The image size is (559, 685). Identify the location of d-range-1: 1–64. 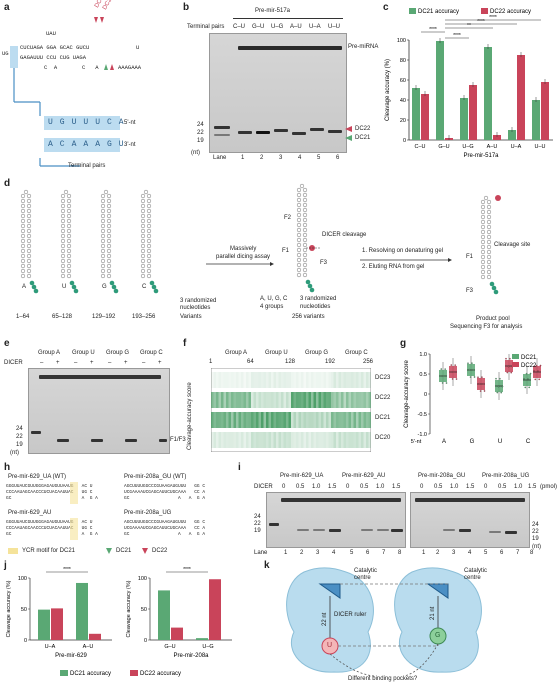
(23, 317).